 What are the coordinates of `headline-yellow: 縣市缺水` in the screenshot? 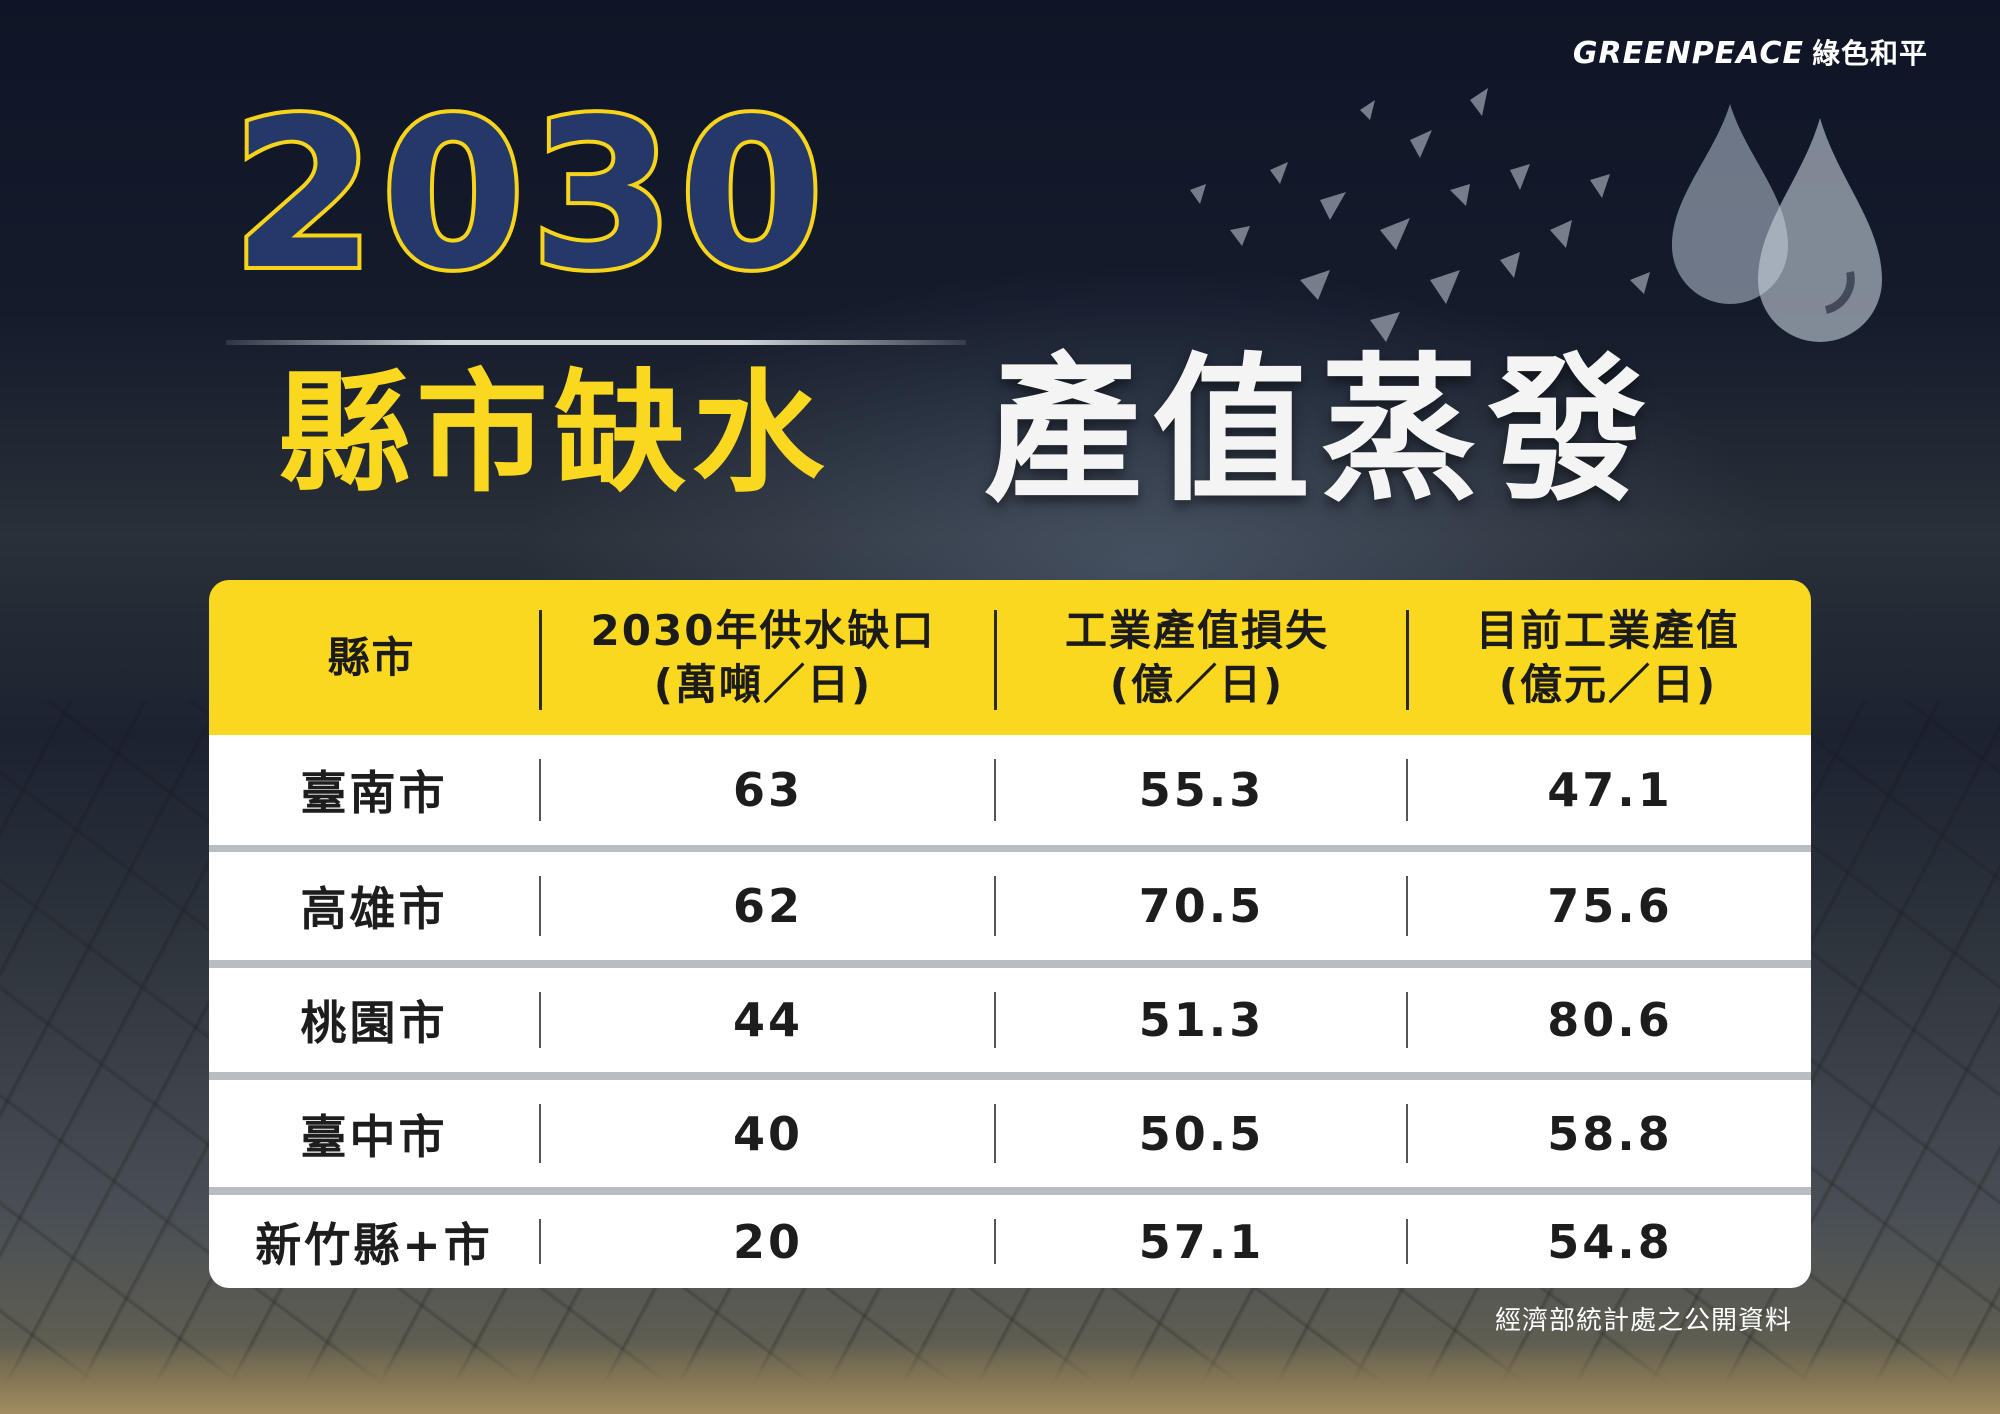 It's located at (554, 434).